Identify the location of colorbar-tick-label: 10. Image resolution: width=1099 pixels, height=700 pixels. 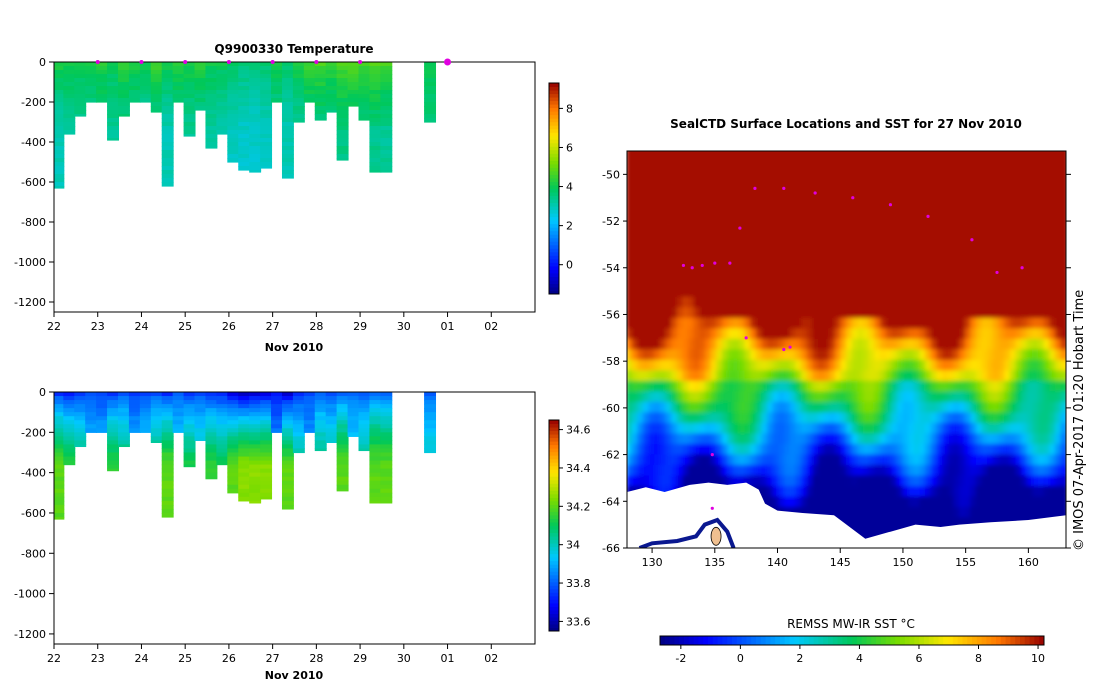
(1038, 658).